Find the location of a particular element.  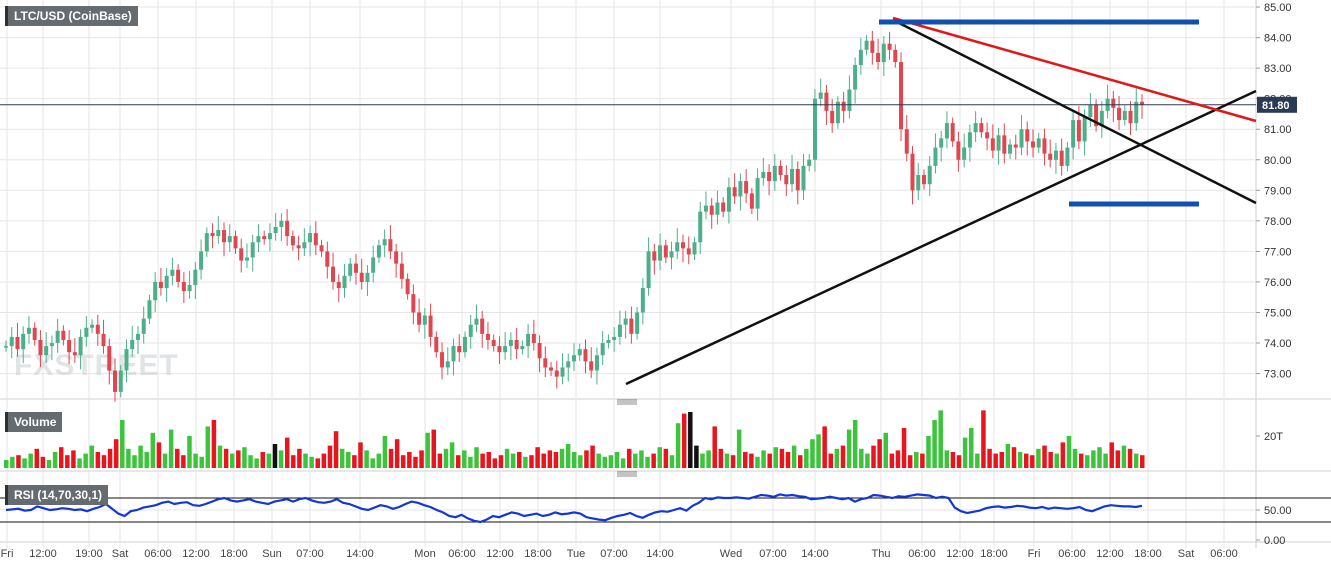

time-axis-label: 14:00 is located at coordinates (360, 554).